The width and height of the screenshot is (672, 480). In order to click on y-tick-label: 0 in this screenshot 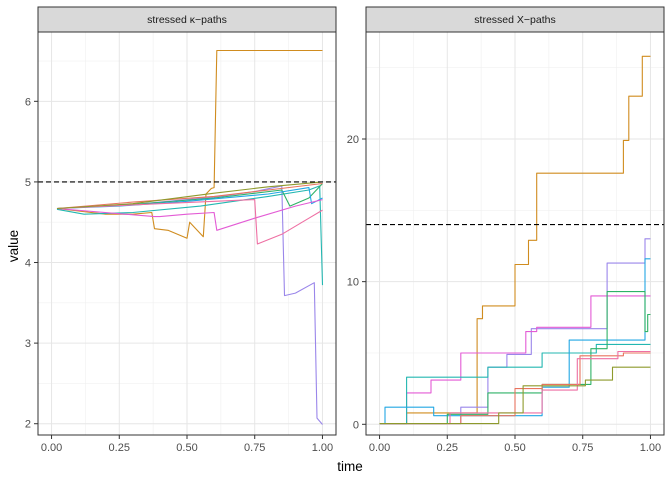, I will do `click(356, 425)`.